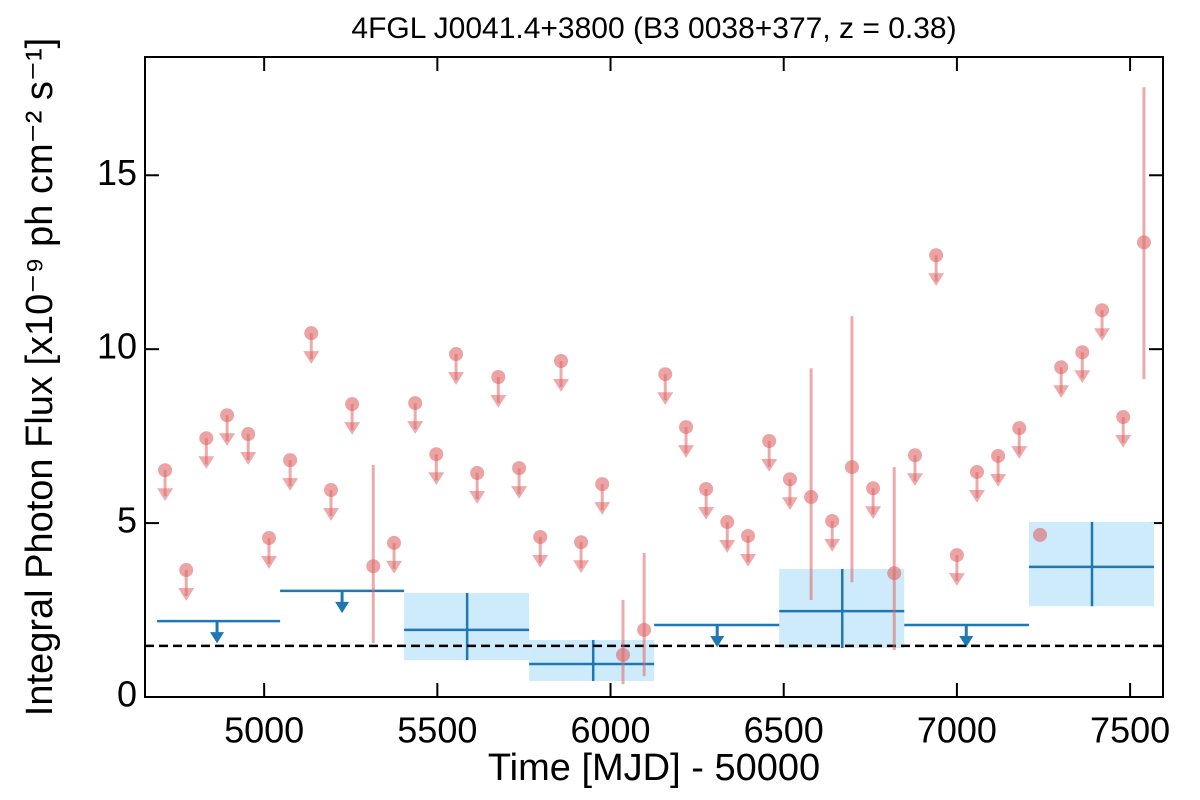 The height and width of the screenshot is (800, 1200). Describe the element at coordinates (264, 730) in the screenshot. I see `x-tick-label: 5000` at that location.